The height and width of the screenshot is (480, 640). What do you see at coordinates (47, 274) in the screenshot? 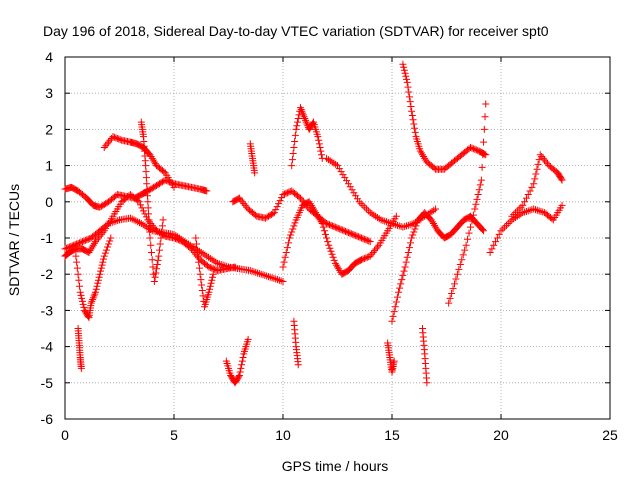
I see `y-tick-label: -2` at bounding box center [47, 274].